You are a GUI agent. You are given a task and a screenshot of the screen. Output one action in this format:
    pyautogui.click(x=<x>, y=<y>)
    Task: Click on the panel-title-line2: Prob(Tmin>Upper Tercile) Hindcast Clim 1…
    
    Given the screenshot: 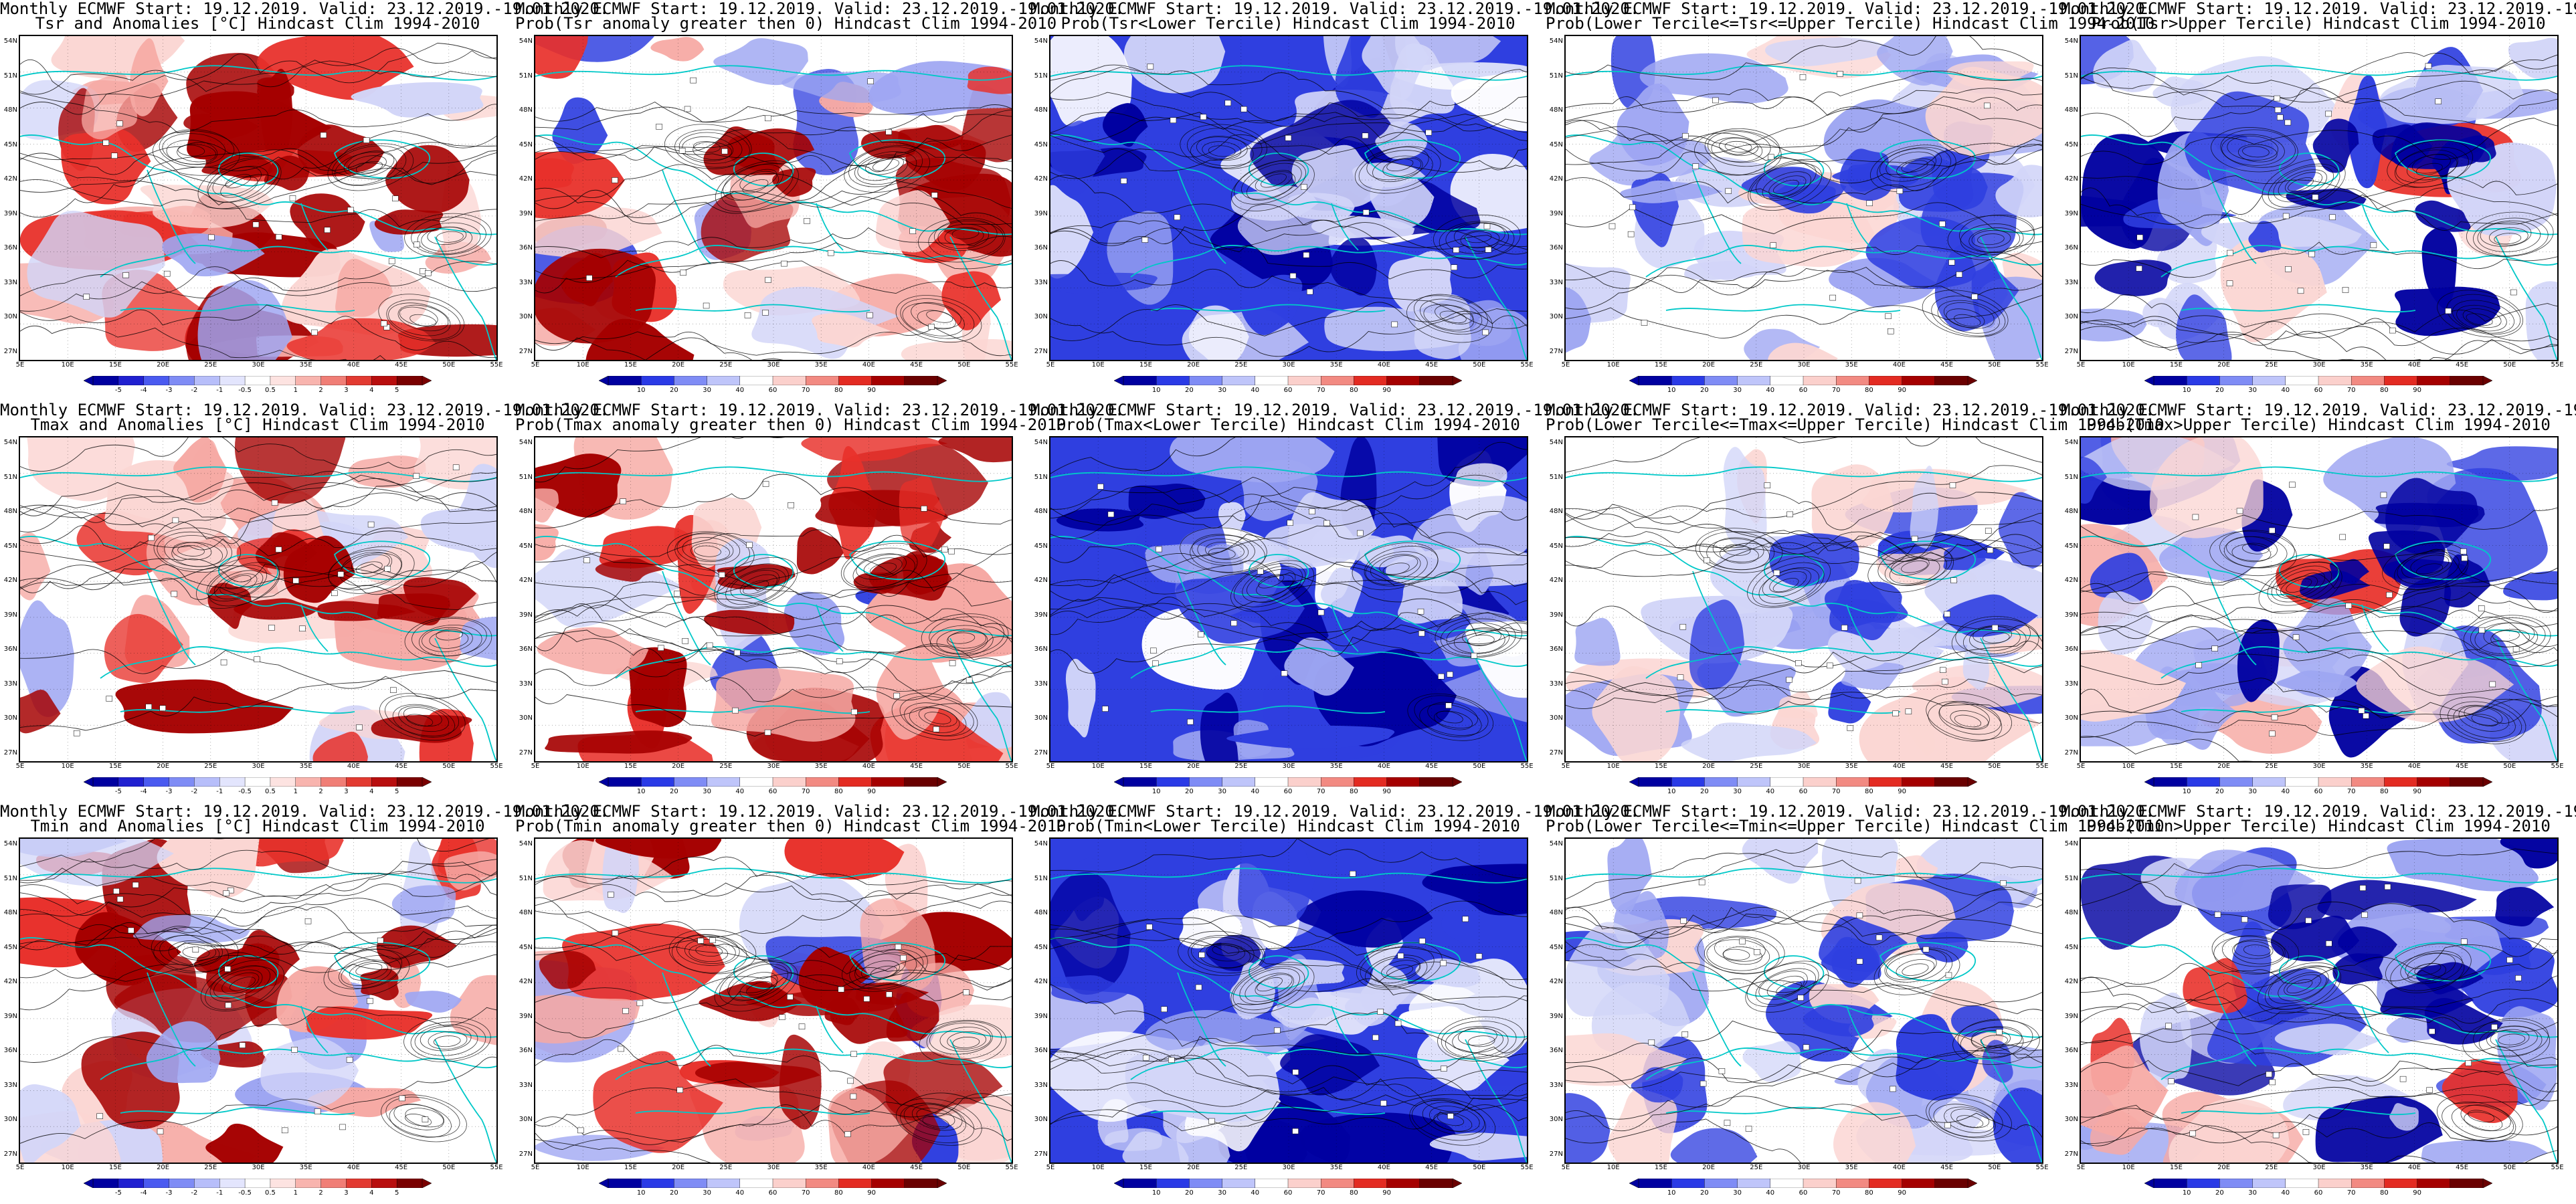 What is the action you would take?
    pyautogui.click(x=2318, y=826)
    